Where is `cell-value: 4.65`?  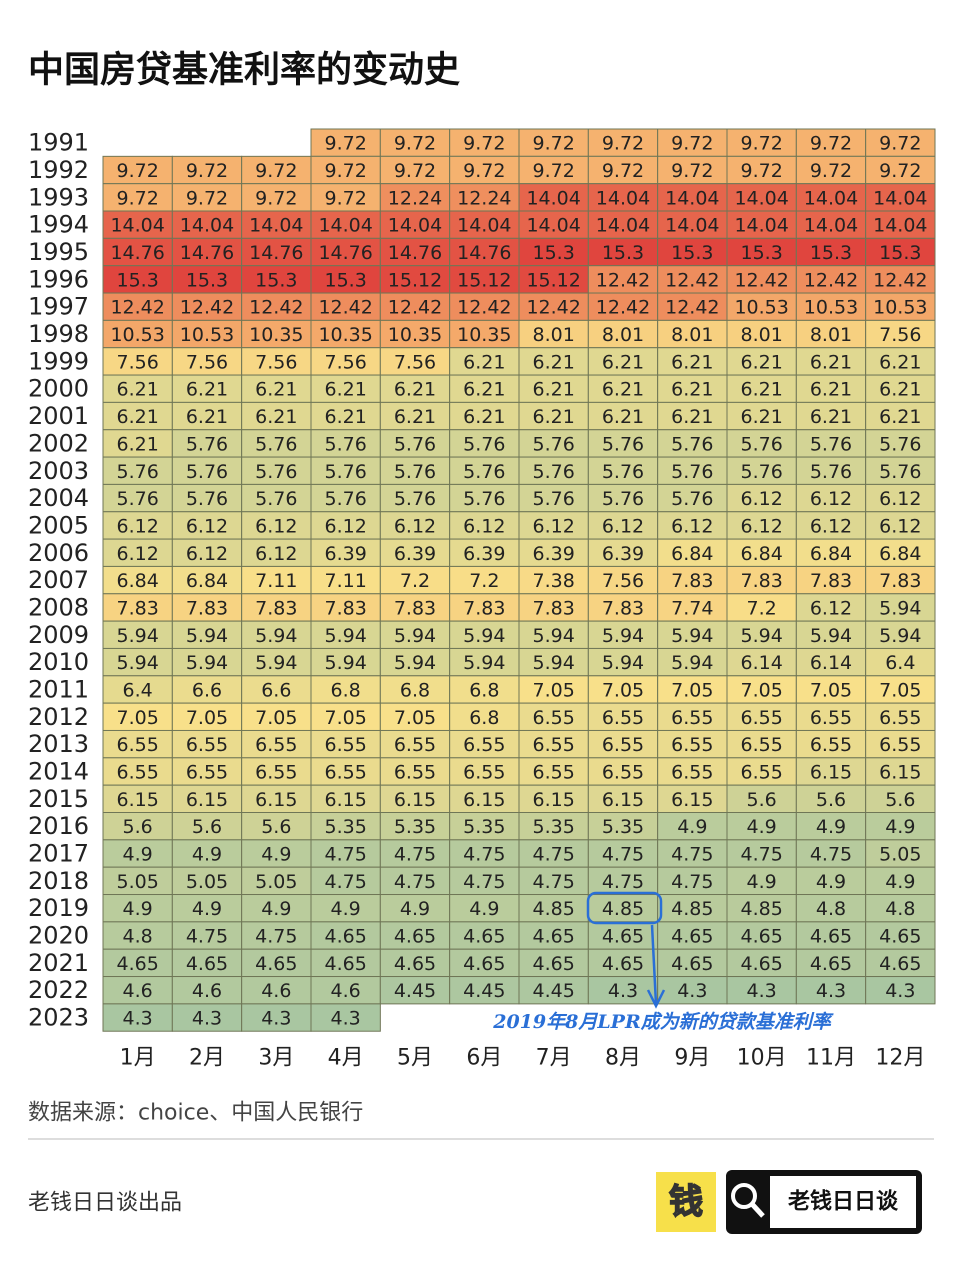 cell-value: 4.65 is located at coordinates (692, 964).